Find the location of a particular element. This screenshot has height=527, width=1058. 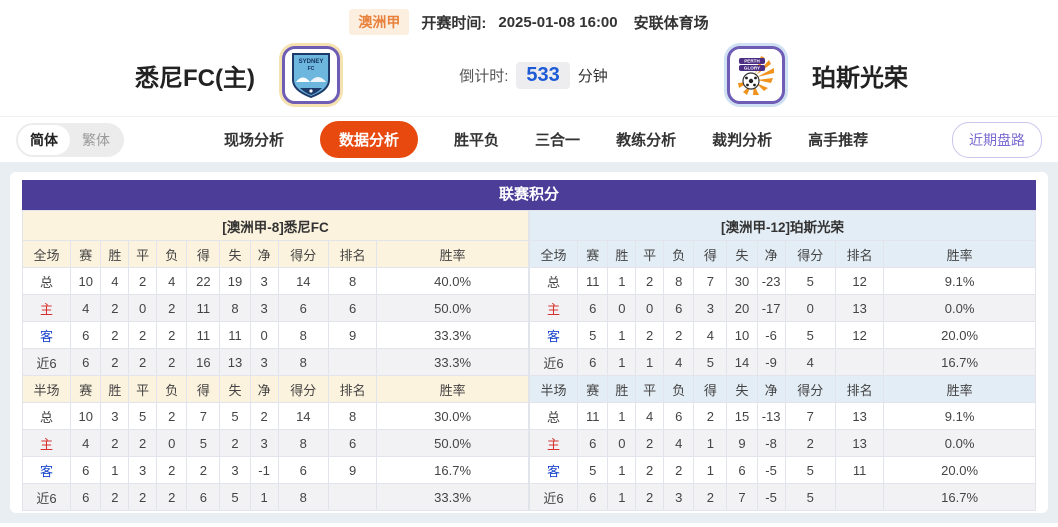

table-row: 主 4 2 2 0 5 2 3 8 6 50.0% is located at coordinates (275, 443).